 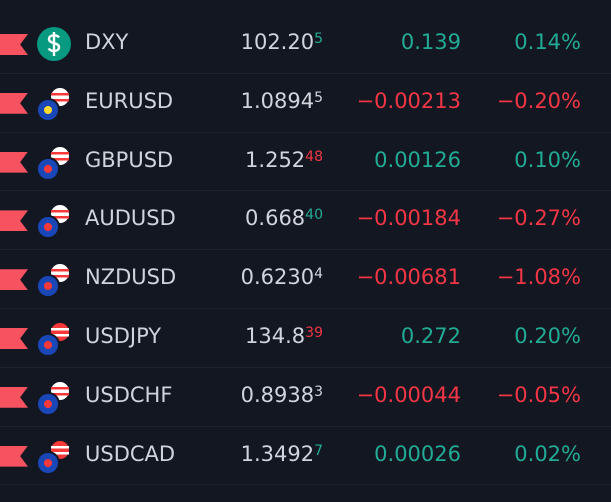 What do you see at coordinates (129, 100) in the screenshot?
I see `symbol: EURUSD` at bounding box center [129, 100].